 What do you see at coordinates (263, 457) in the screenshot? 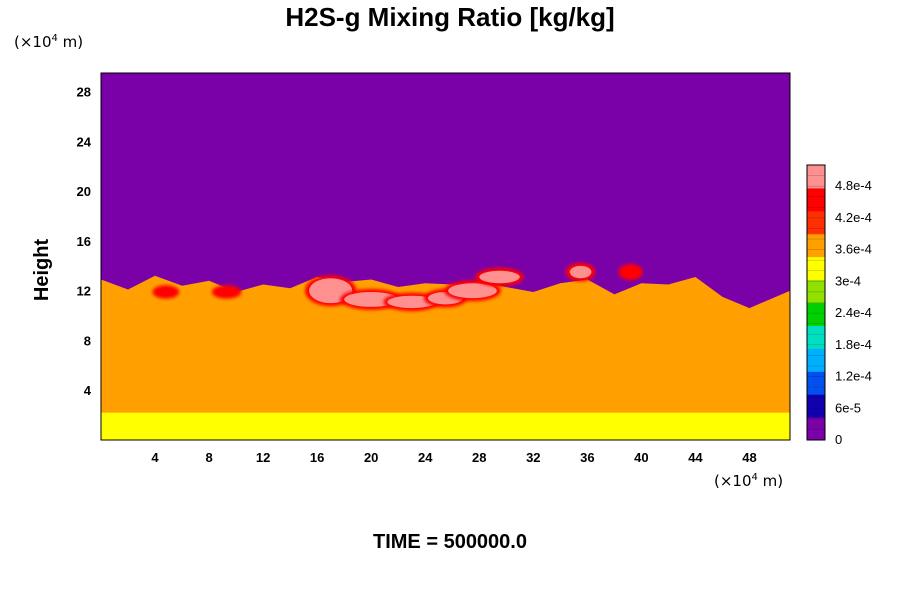
I see `x-tick-12: 12` at bounding box center [263, 457].